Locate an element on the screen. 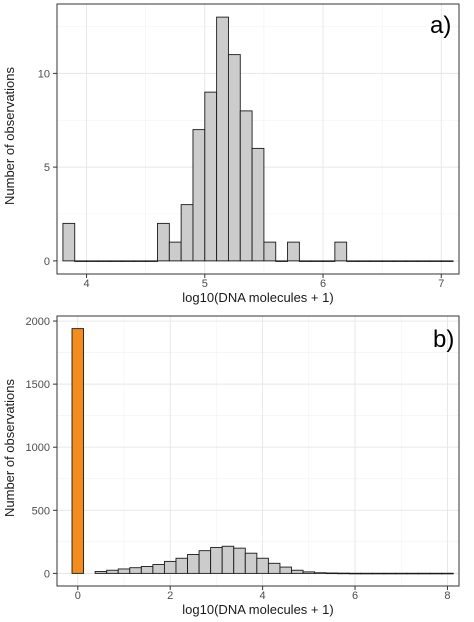 The image size is (474, 622). panel-a-x-ticks: 4 5 6 7 is located at coordinates (263, 282).